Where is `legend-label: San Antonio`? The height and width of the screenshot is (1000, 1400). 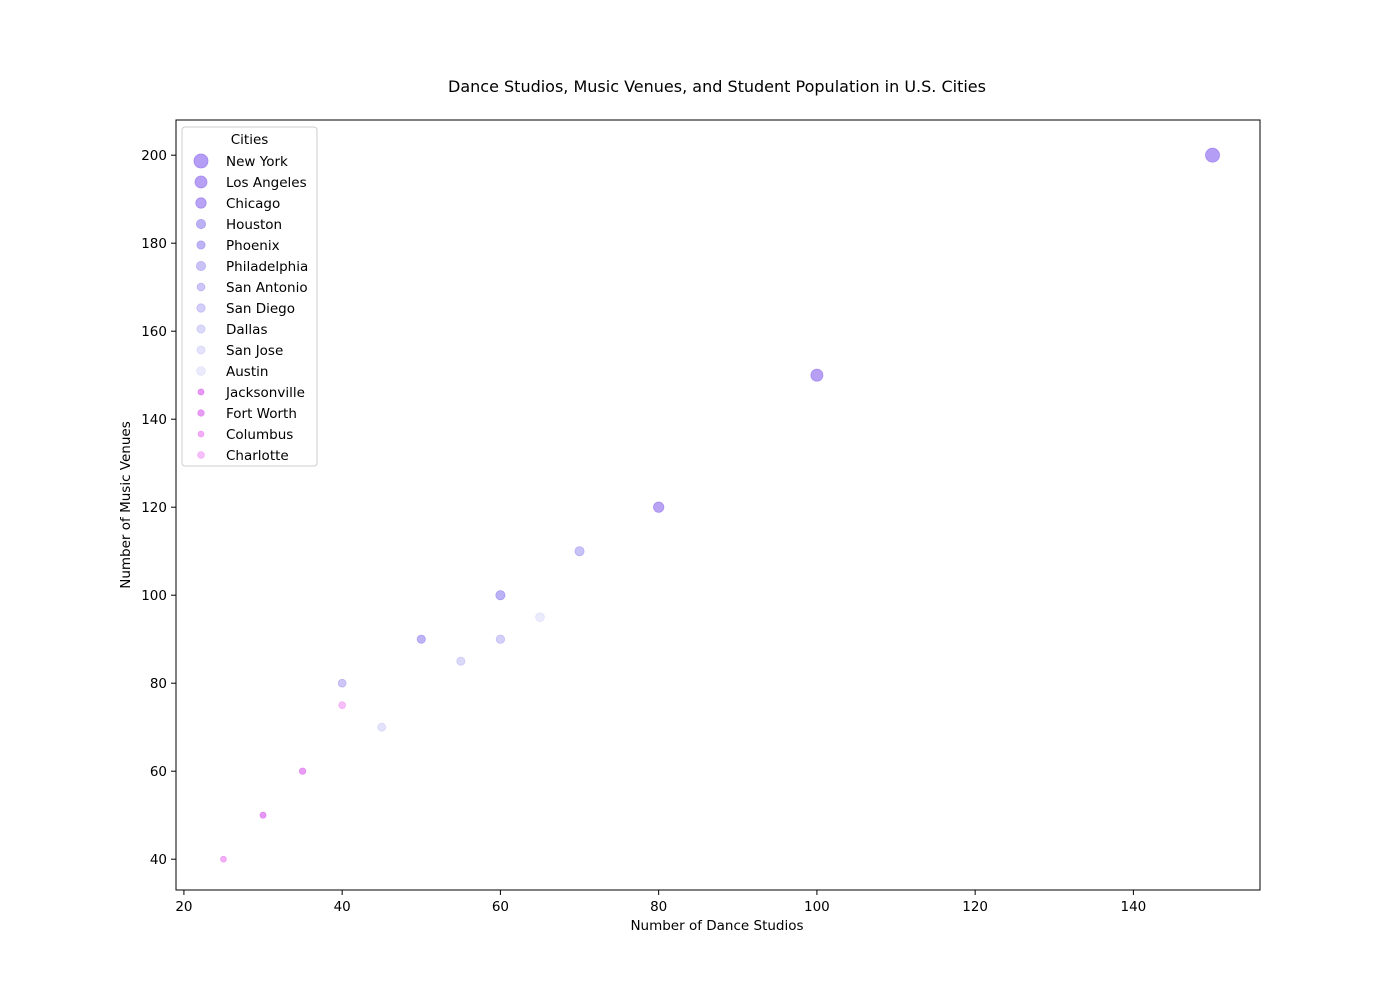
legend-label: San Antonio is located at coordinates (267, 288).